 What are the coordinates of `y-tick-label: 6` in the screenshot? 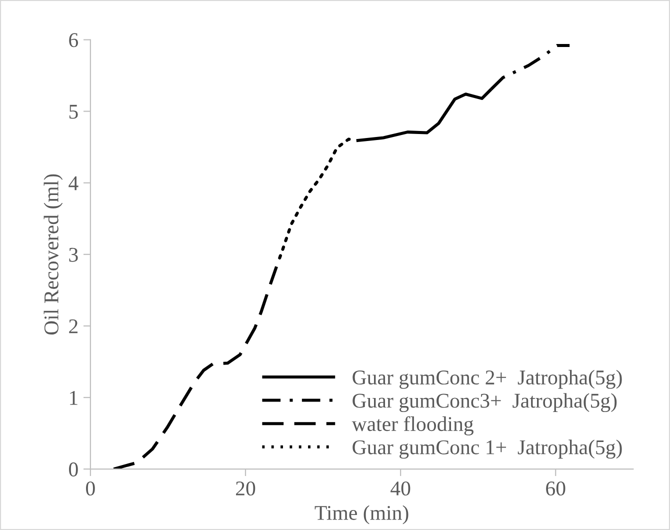 It's located at (73, 40).